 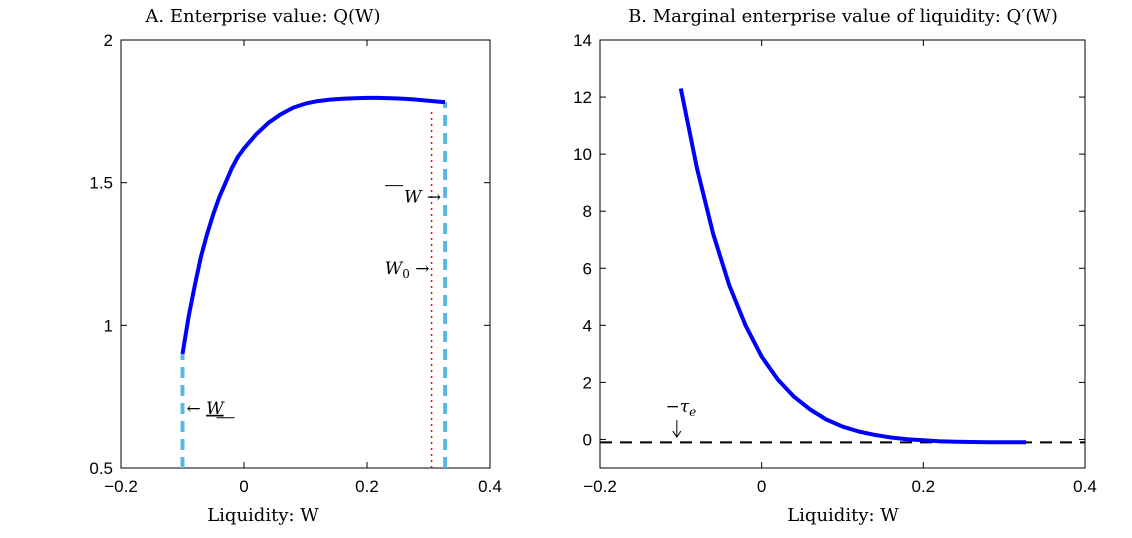 I want to click on annotation-w-lower: ← W, so click(x=206, y=409).